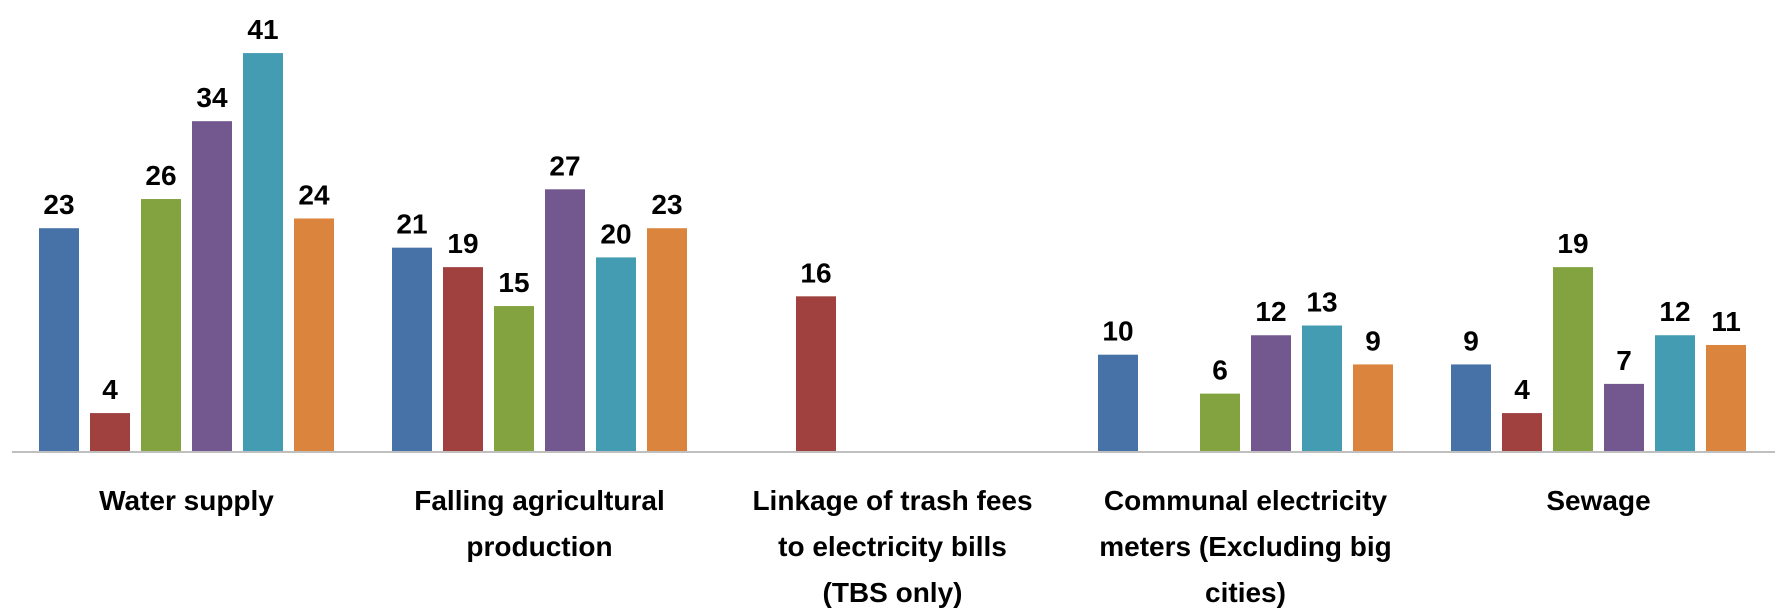 This screenshot has height=609, width=1781. Describe the element at coordinates (1245, 546) in the screenshot. I see `category-label-4-line-2: meters (Excluding big` at that location.